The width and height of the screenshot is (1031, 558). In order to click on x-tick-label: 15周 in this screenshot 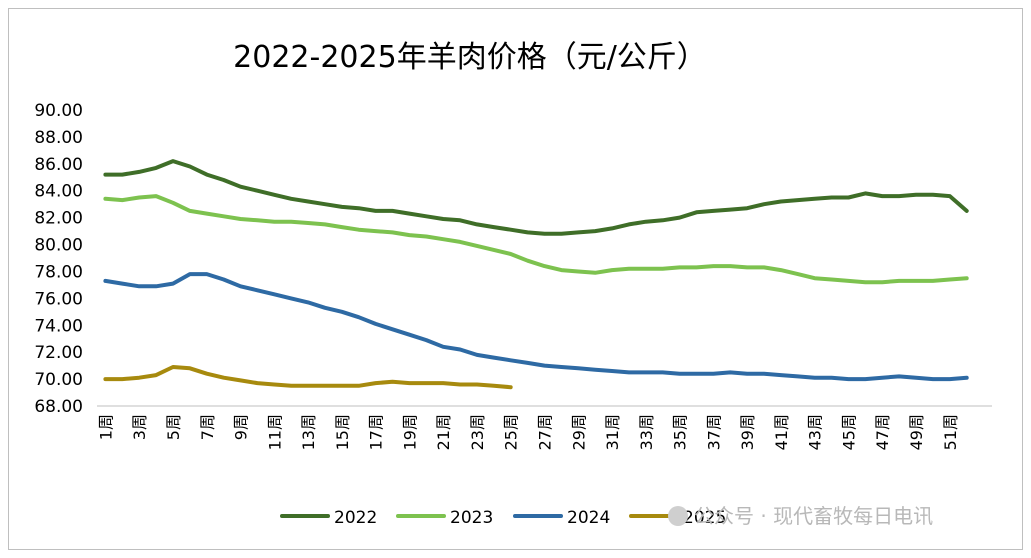, I will do `click(342, 432)`.